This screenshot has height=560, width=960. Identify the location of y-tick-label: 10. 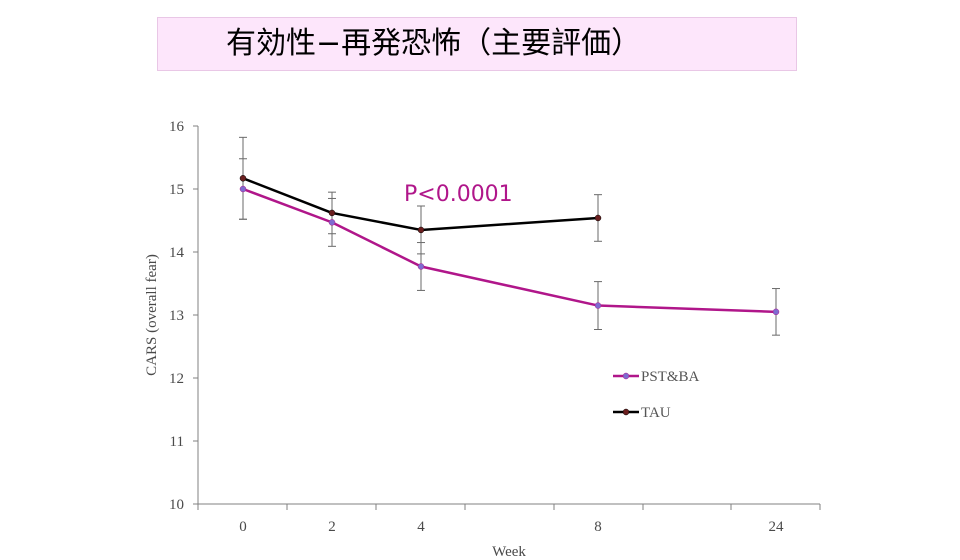
(176, 505).